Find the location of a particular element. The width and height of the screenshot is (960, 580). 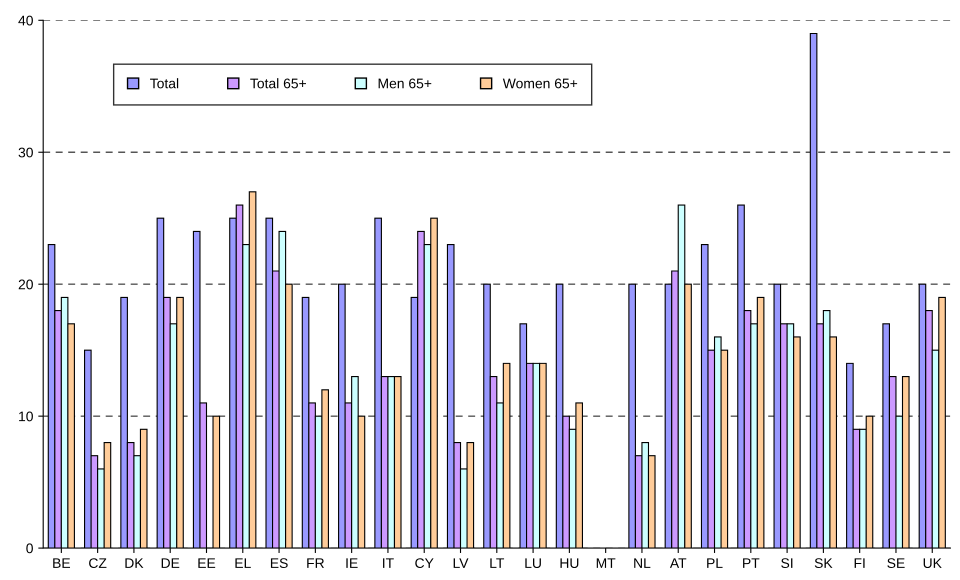

x-tick-label: LU is located at coordinates (533, 563).